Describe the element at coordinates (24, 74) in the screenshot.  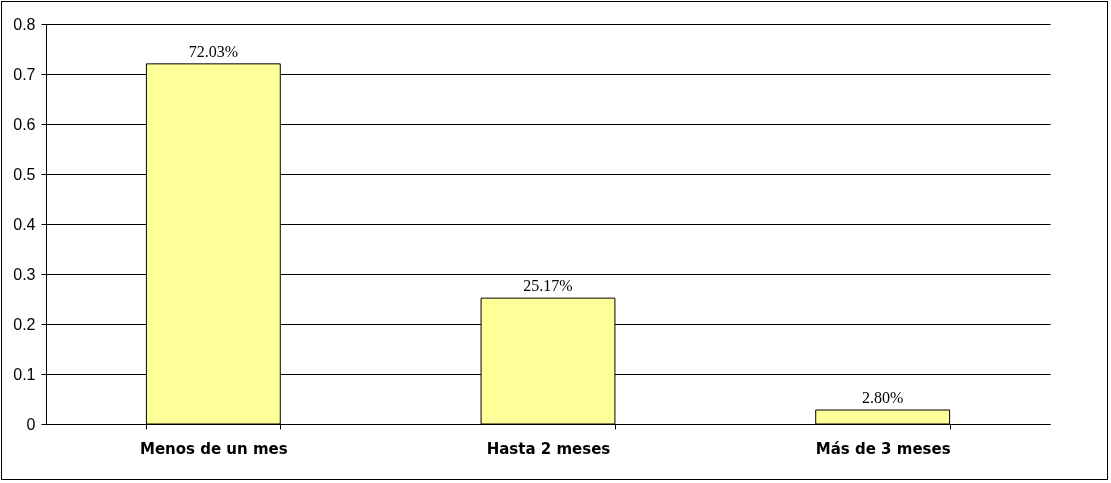
I see `y-tick-label: 0.7` at that location.